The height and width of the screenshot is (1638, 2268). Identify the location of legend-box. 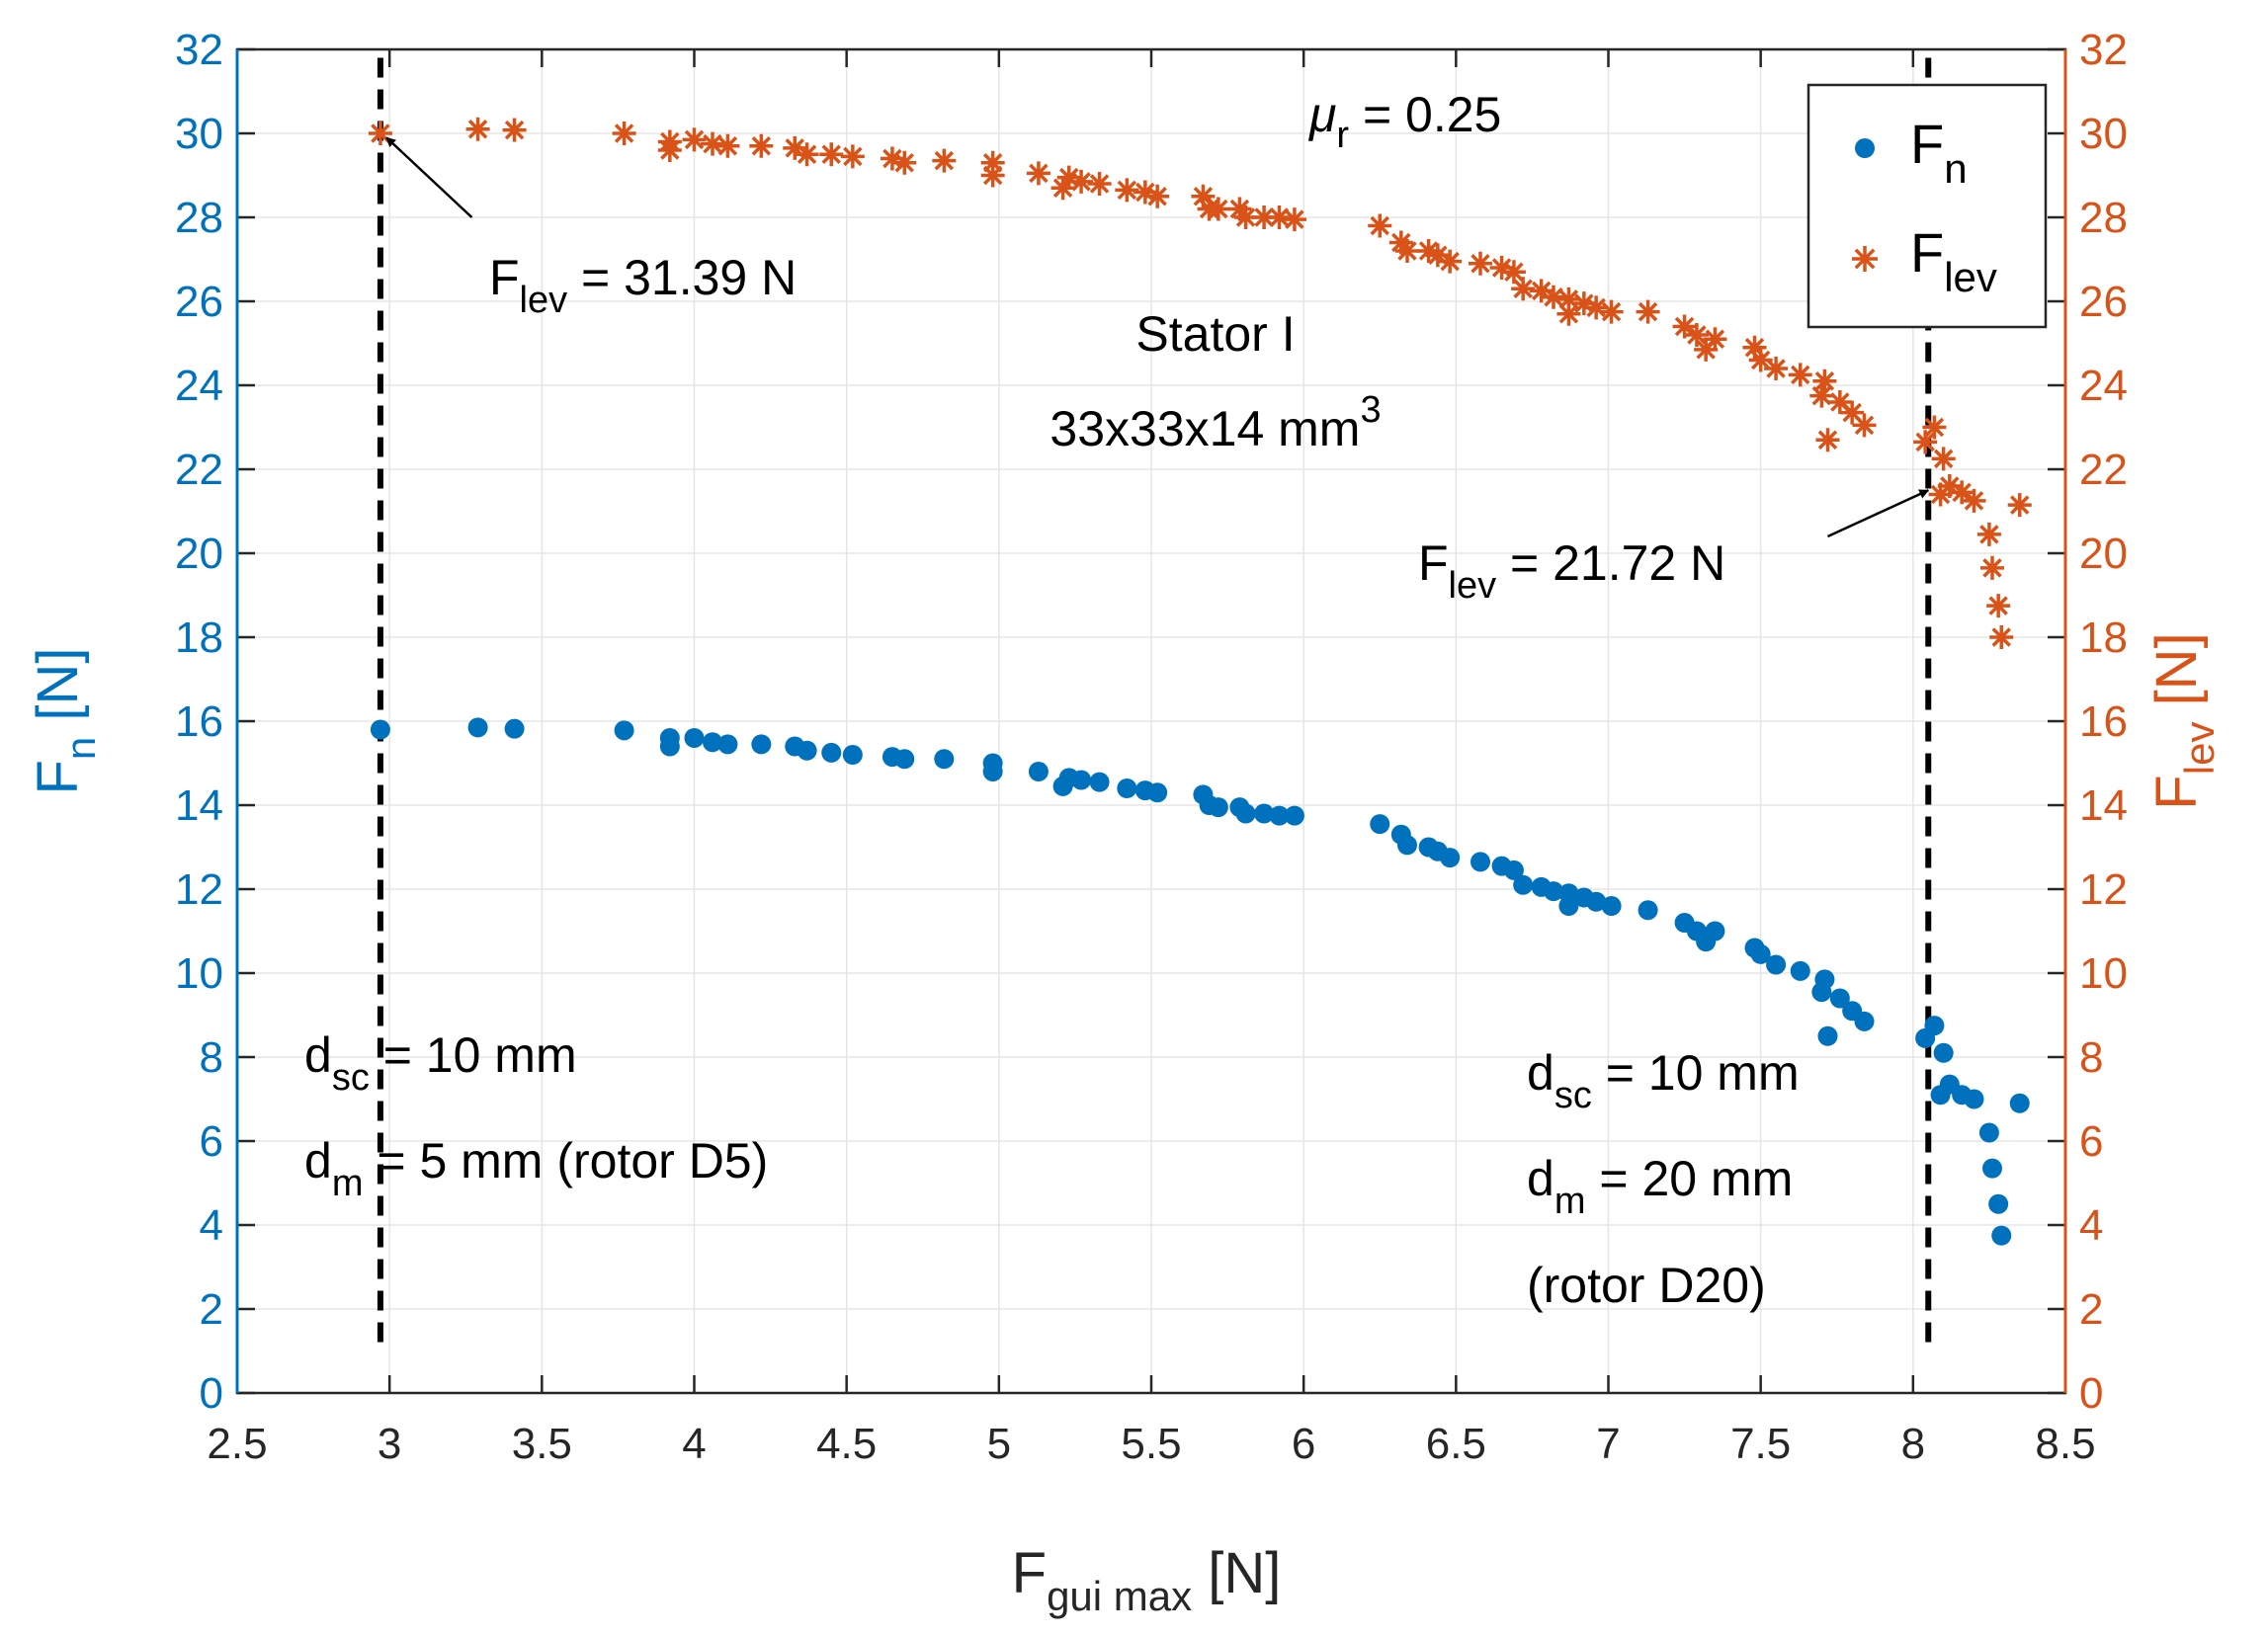
(1927, 206).